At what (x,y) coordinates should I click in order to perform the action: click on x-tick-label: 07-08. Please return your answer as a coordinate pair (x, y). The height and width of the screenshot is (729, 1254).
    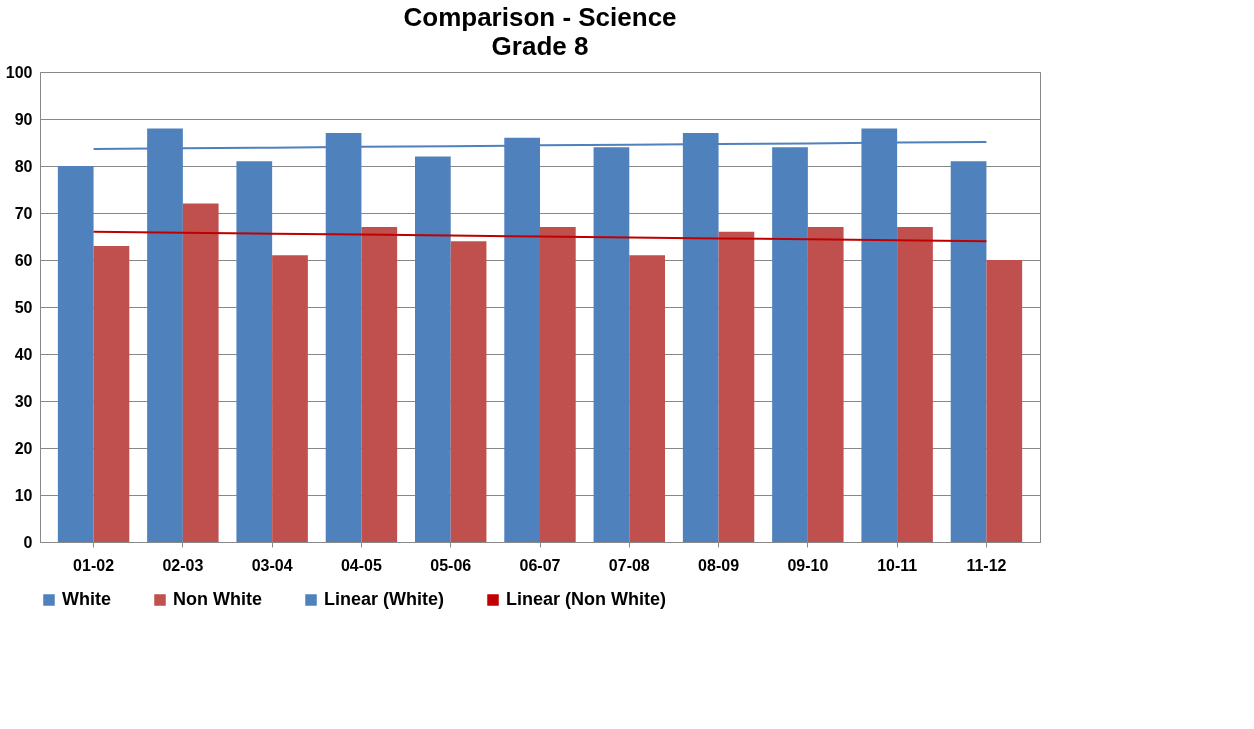
    Looking at the image, I should click on (629, 565).